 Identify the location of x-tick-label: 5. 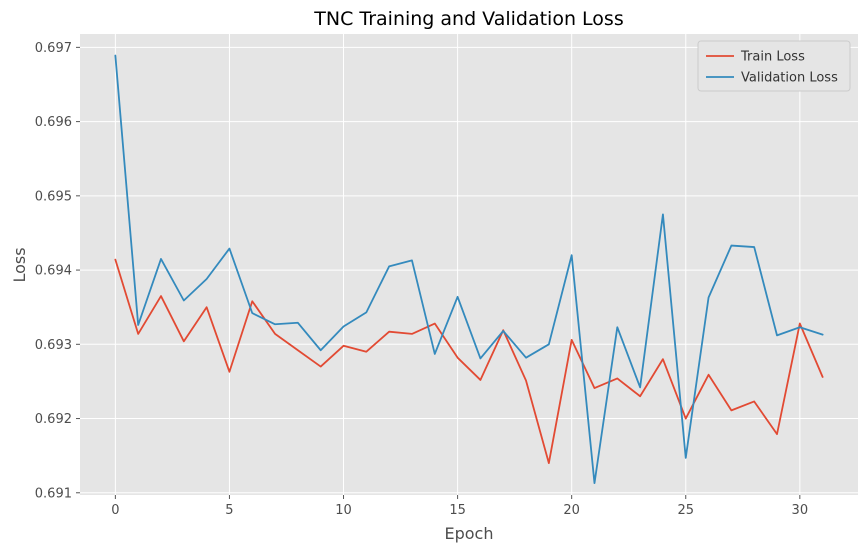
(229, 510).